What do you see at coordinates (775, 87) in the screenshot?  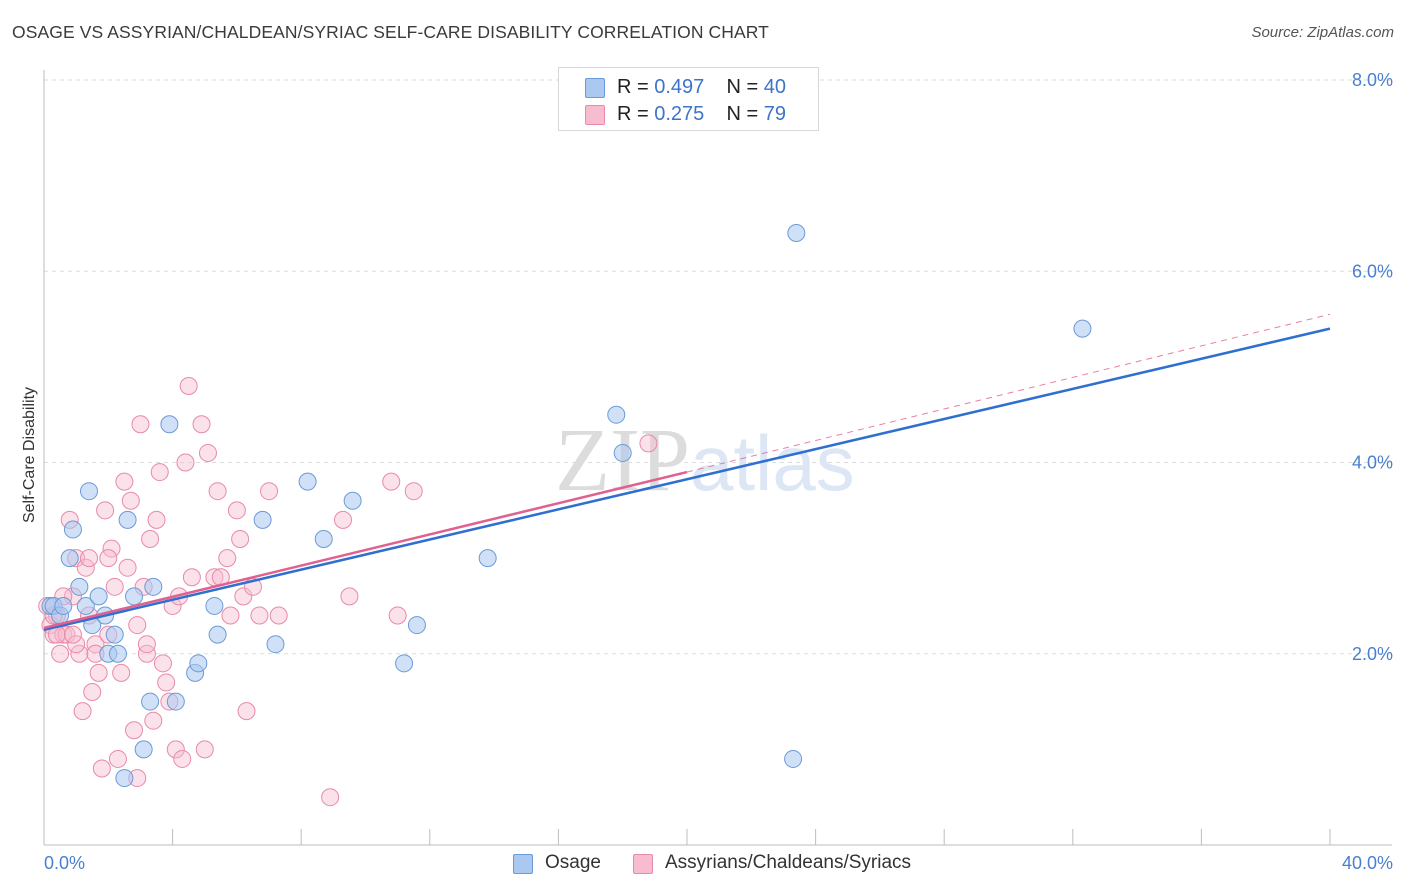 I see `n-value: 40` at bounding box center [775, 87].